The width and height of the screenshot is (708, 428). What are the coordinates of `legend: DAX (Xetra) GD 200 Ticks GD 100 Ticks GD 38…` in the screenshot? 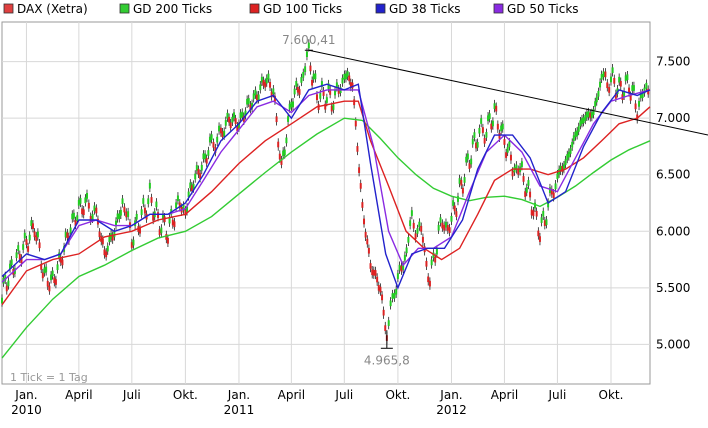 It's located at (291, 9).